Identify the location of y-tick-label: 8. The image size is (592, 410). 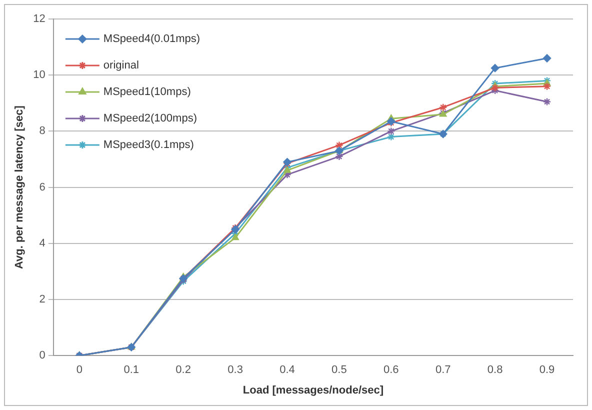
(42, 131).